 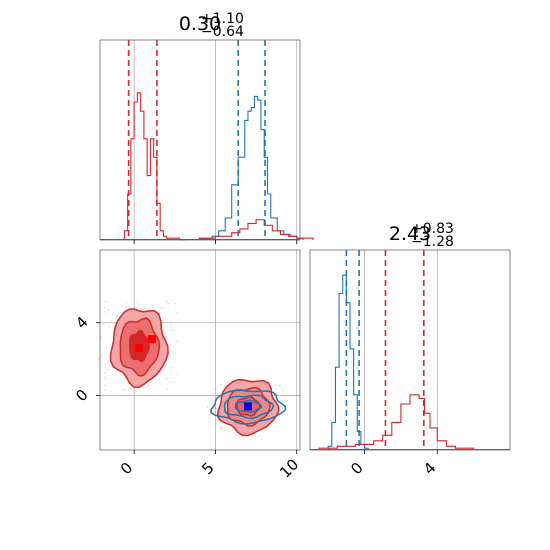 I want to click on panel1-xticks, so click(x=215, y=242).